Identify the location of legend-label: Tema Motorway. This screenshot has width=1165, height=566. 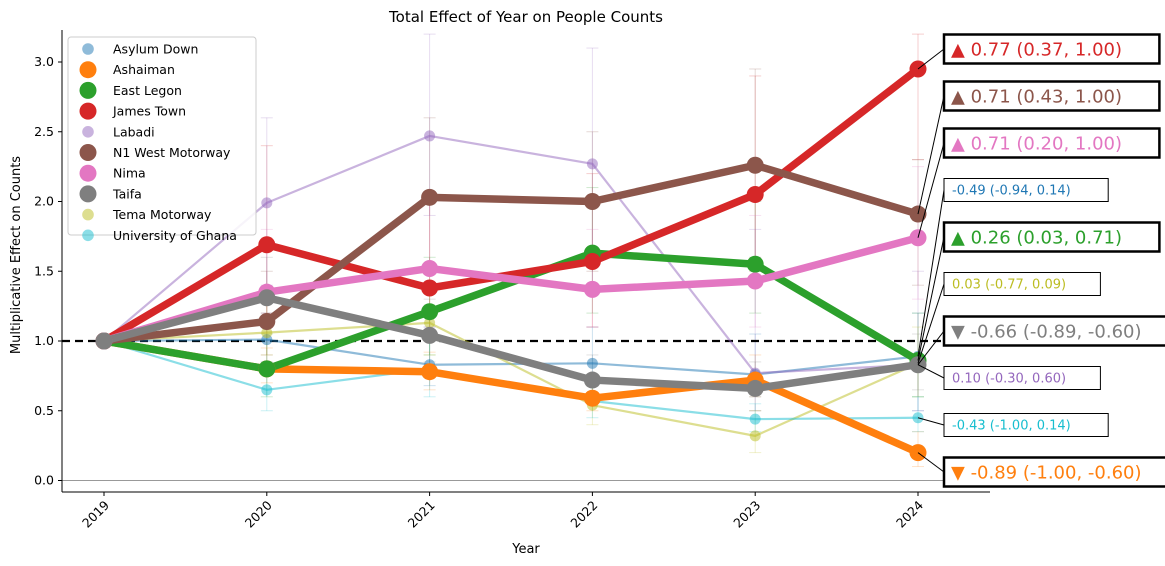
(162, 214).